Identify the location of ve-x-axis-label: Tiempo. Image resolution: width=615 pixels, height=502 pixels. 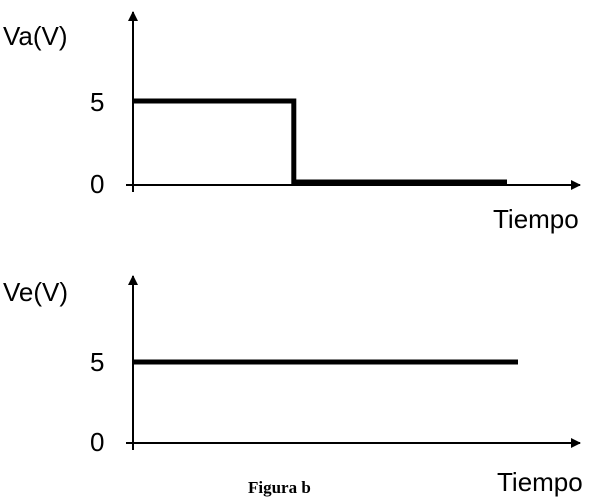
(540, 482).